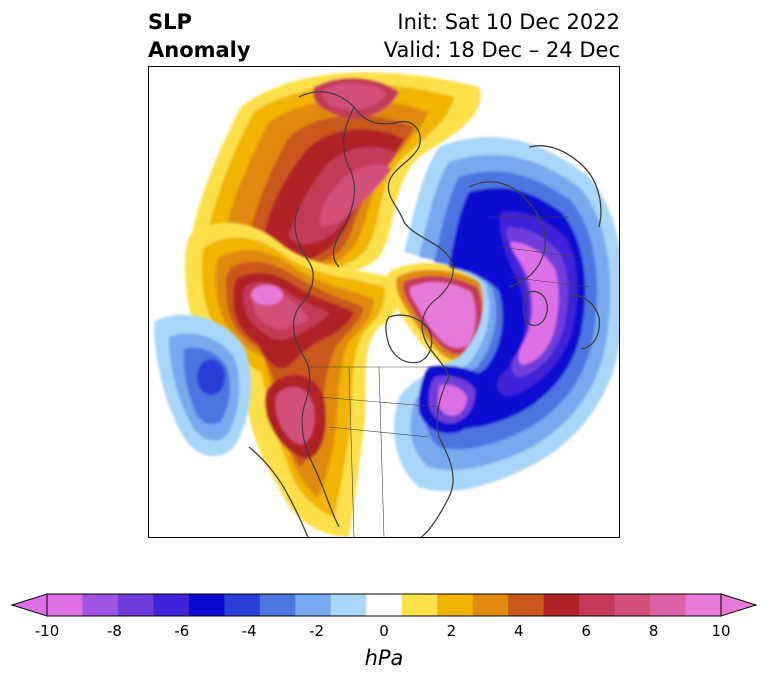  Describe the element at coordinates (519, 631) in the screenshot. I see `colorbar-tick-label: 4` at that location.